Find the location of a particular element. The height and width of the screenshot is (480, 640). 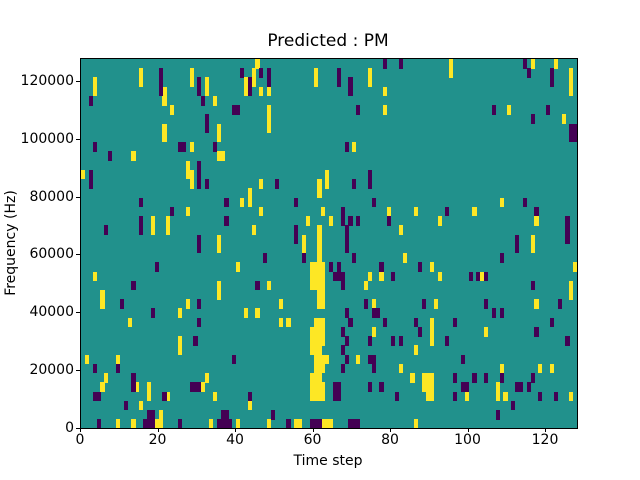

chart-title: Predicted : PM is located at coordinates (328, 41).